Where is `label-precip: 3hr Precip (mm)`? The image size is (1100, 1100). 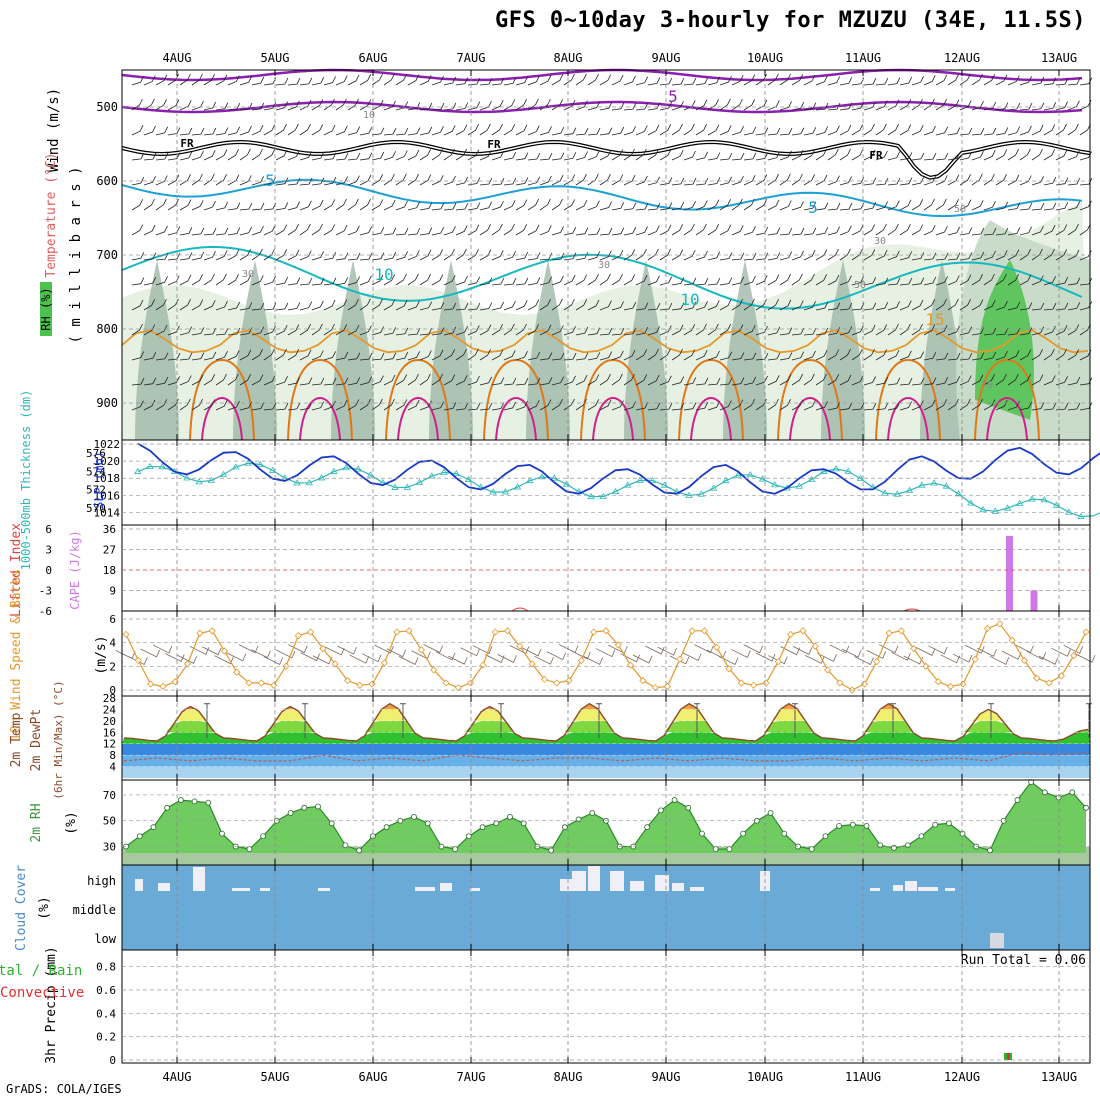 label-precip: 3hr Precip (mm) is located at coordinates (51, 1004).